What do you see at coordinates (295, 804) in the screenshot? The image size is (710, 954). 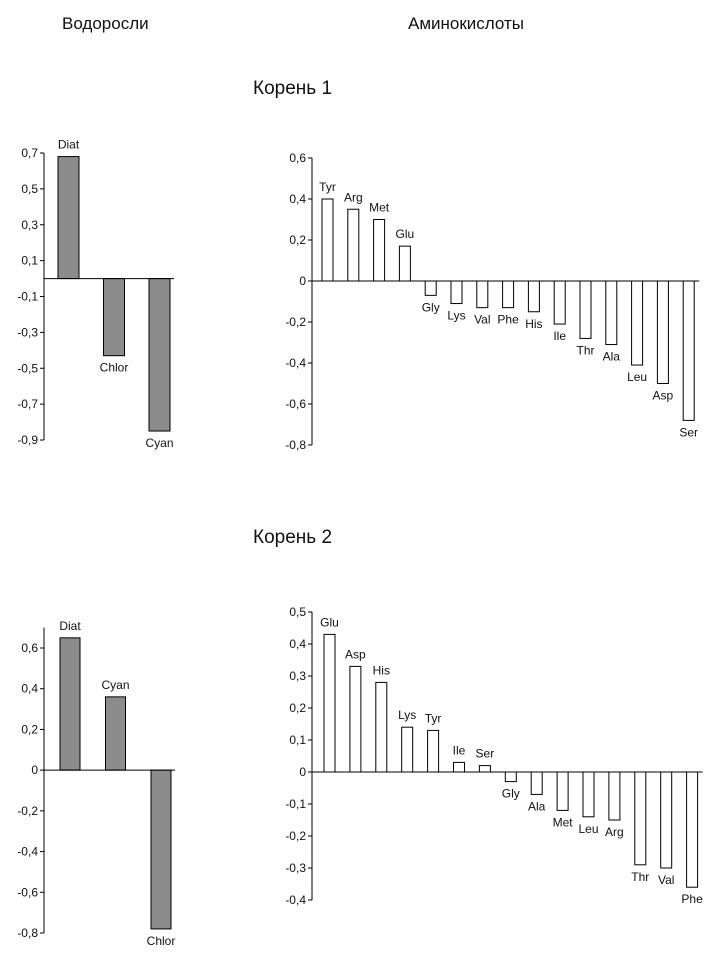 I see `y-tick-label: -0,1` at bounding box center [295, 804].